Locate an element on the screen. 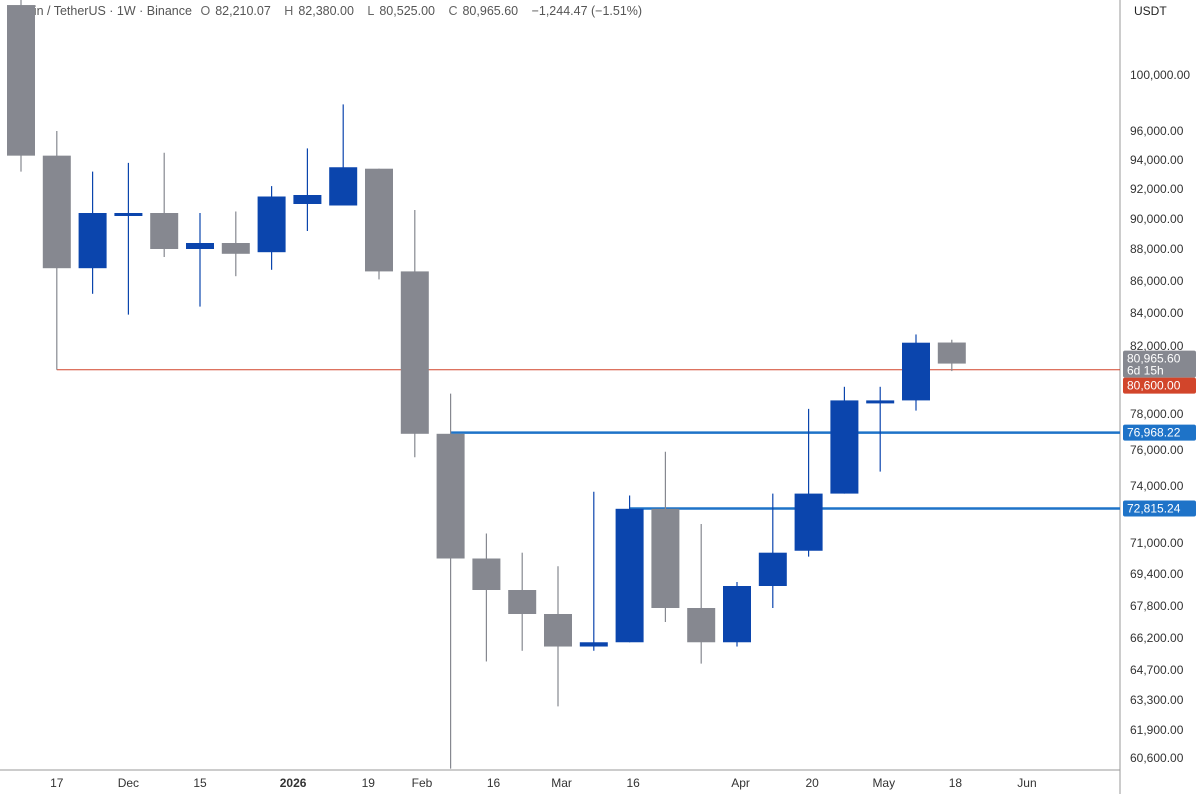 The height and width of the screenshot is (794, 1200). x-tick-label: May is located at coordinates (883, 783).